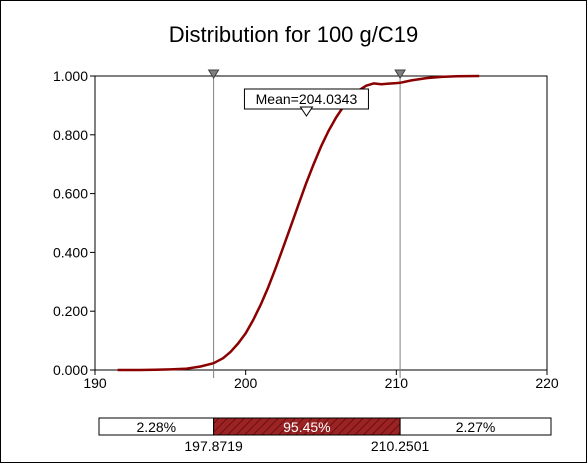  Describe the element at coordinates (306, 427) in the screenshot. I see `band-middle-label: 95.45%` at that location.